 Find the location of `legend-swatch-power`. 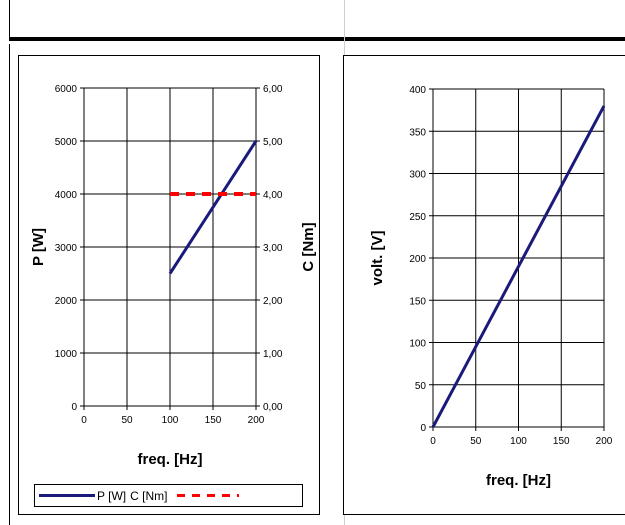

legend-swatch-power is located at coordinates (67, 495).